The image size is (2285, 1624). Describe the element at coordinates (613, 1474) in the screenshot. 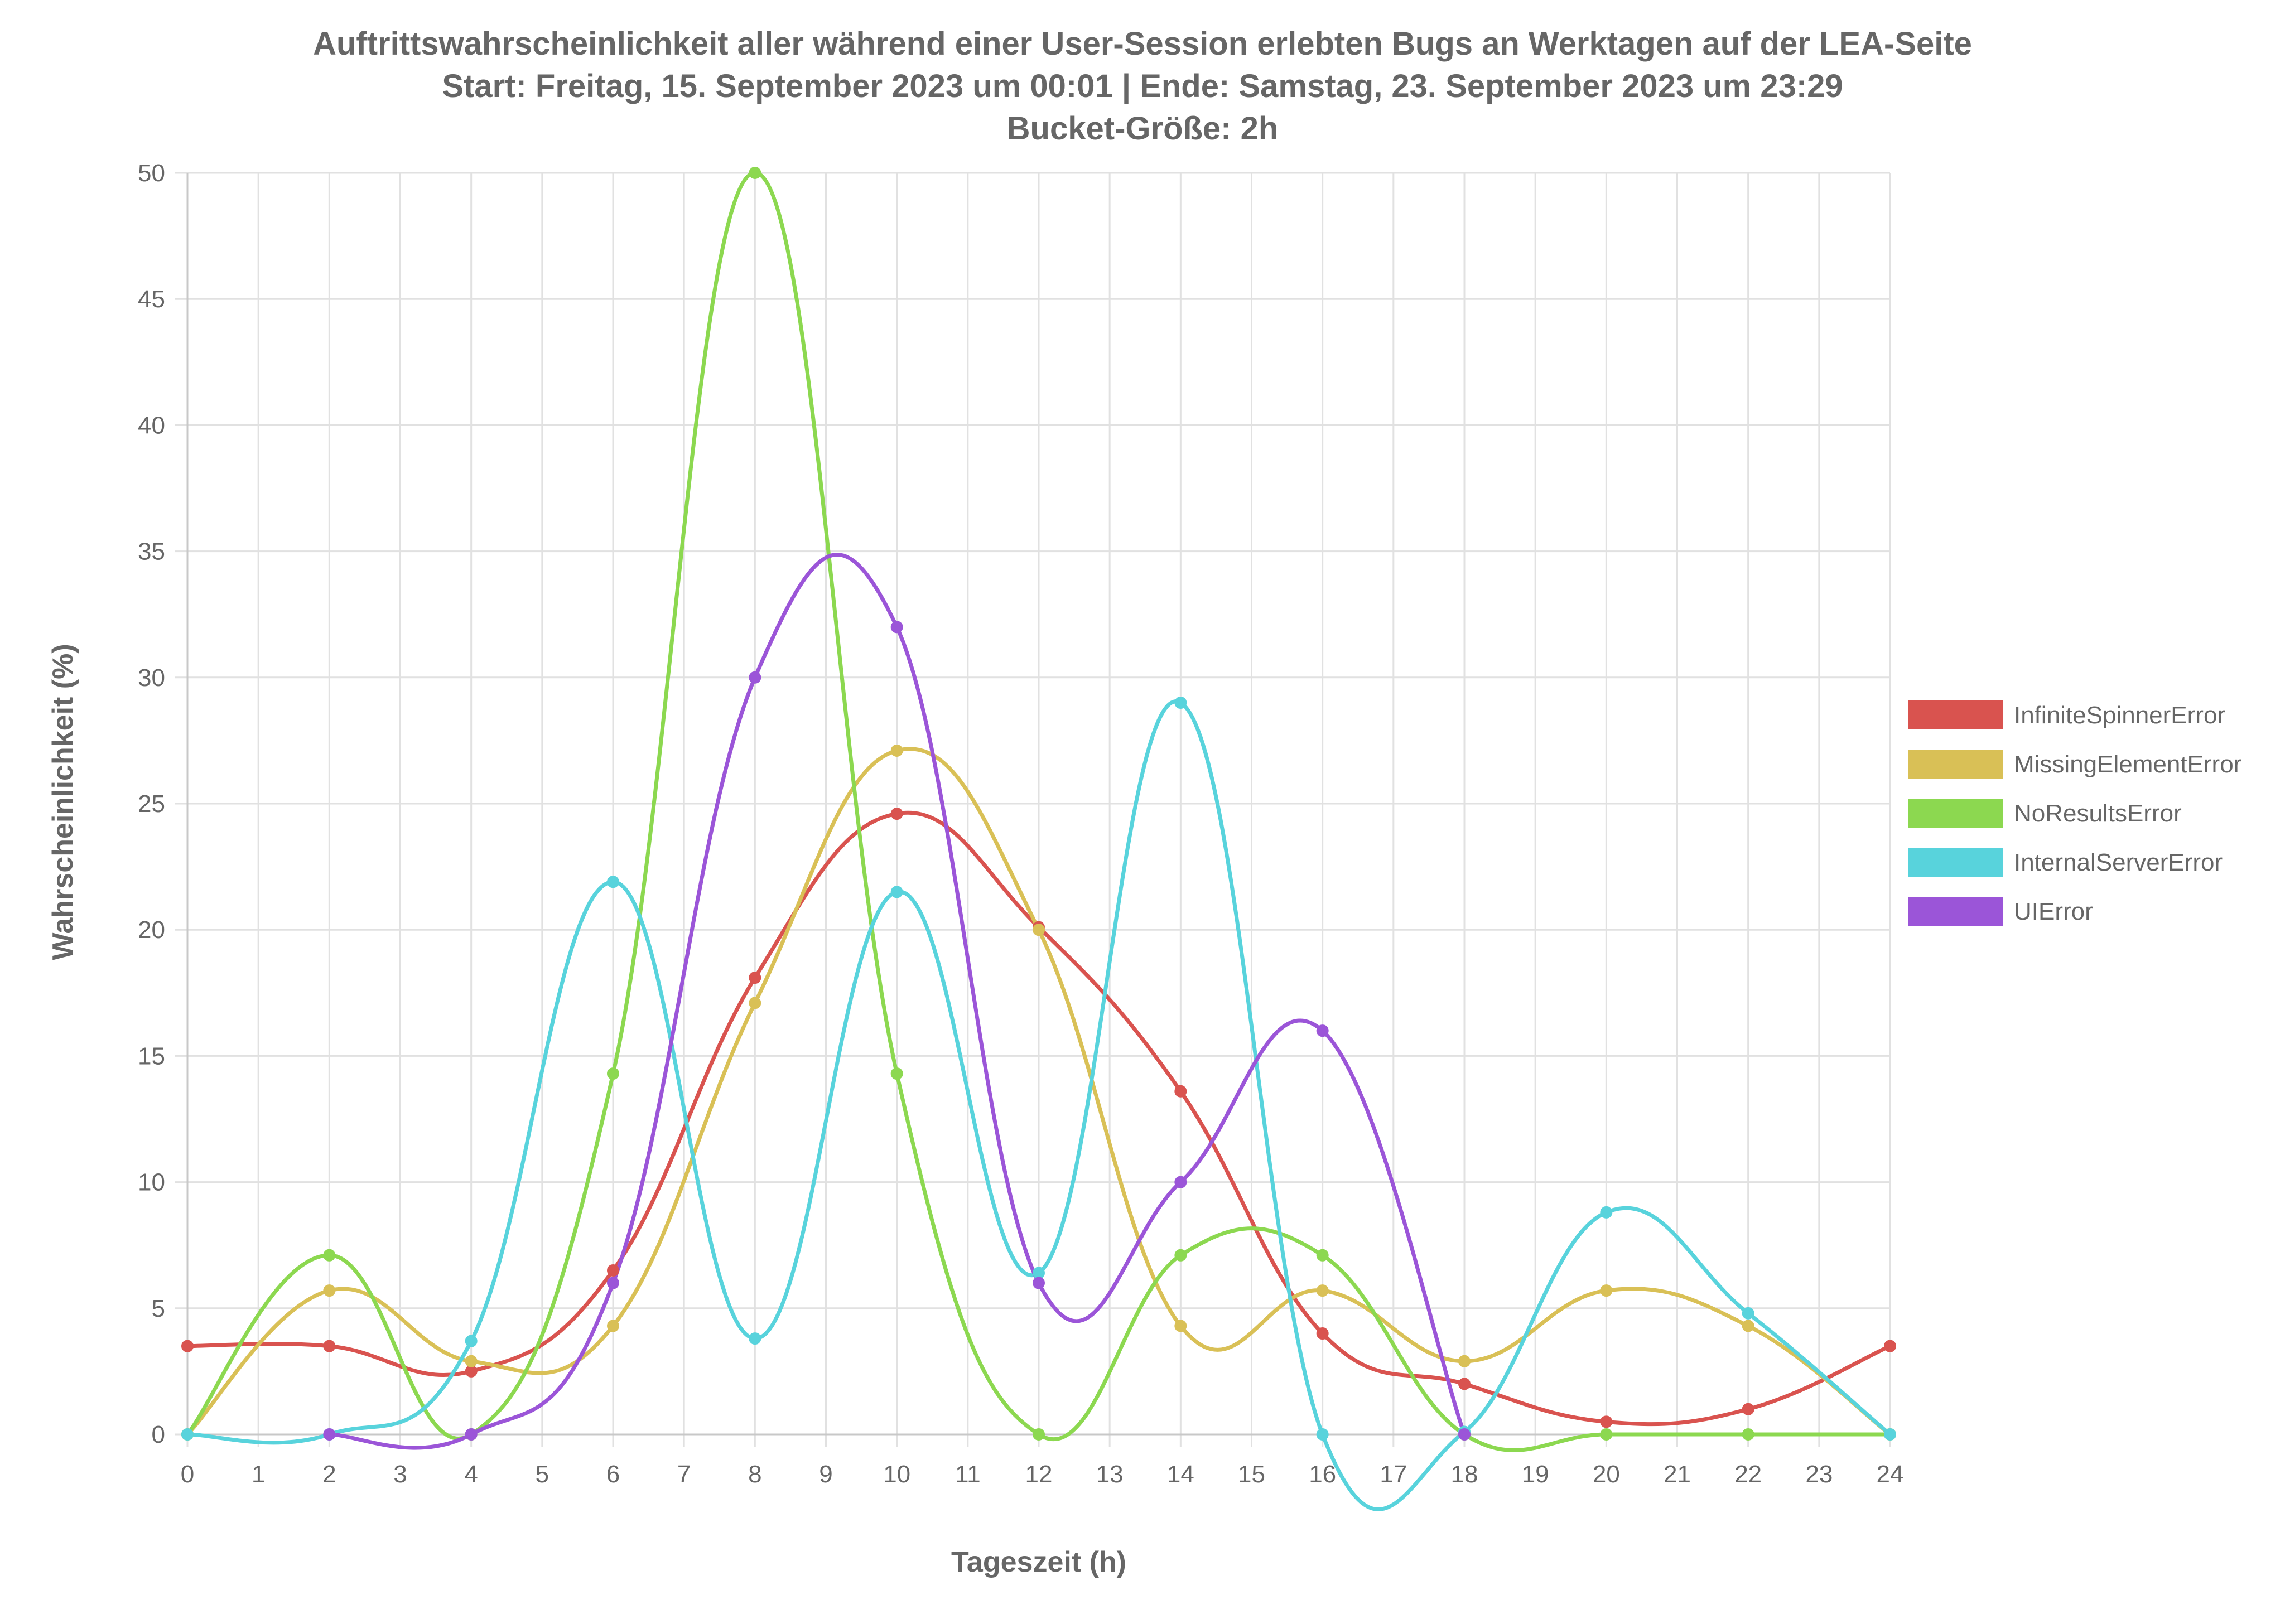

I see `x-tick-label: 6` at that location.